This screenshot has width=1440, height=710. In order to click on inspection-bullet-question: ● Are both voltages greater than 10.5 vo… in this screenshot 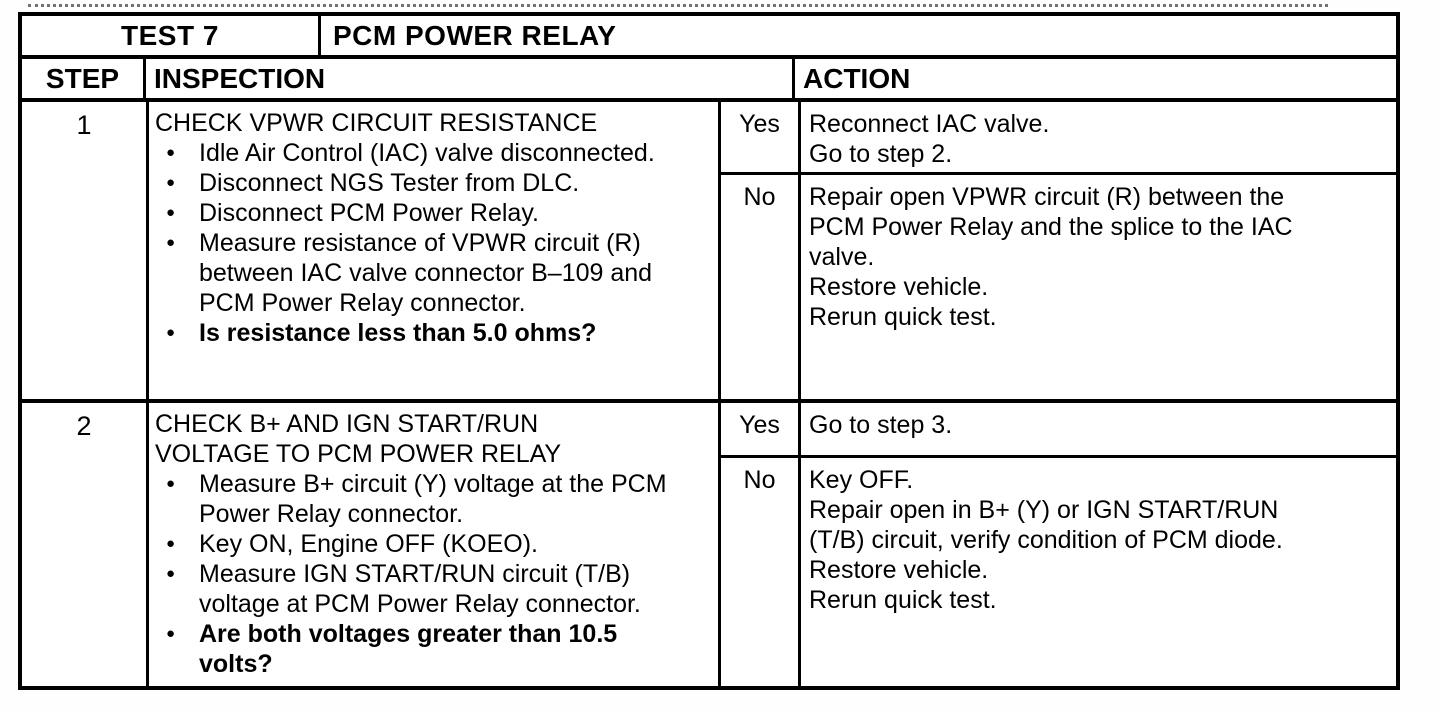, I will do `click(411, 649)`.